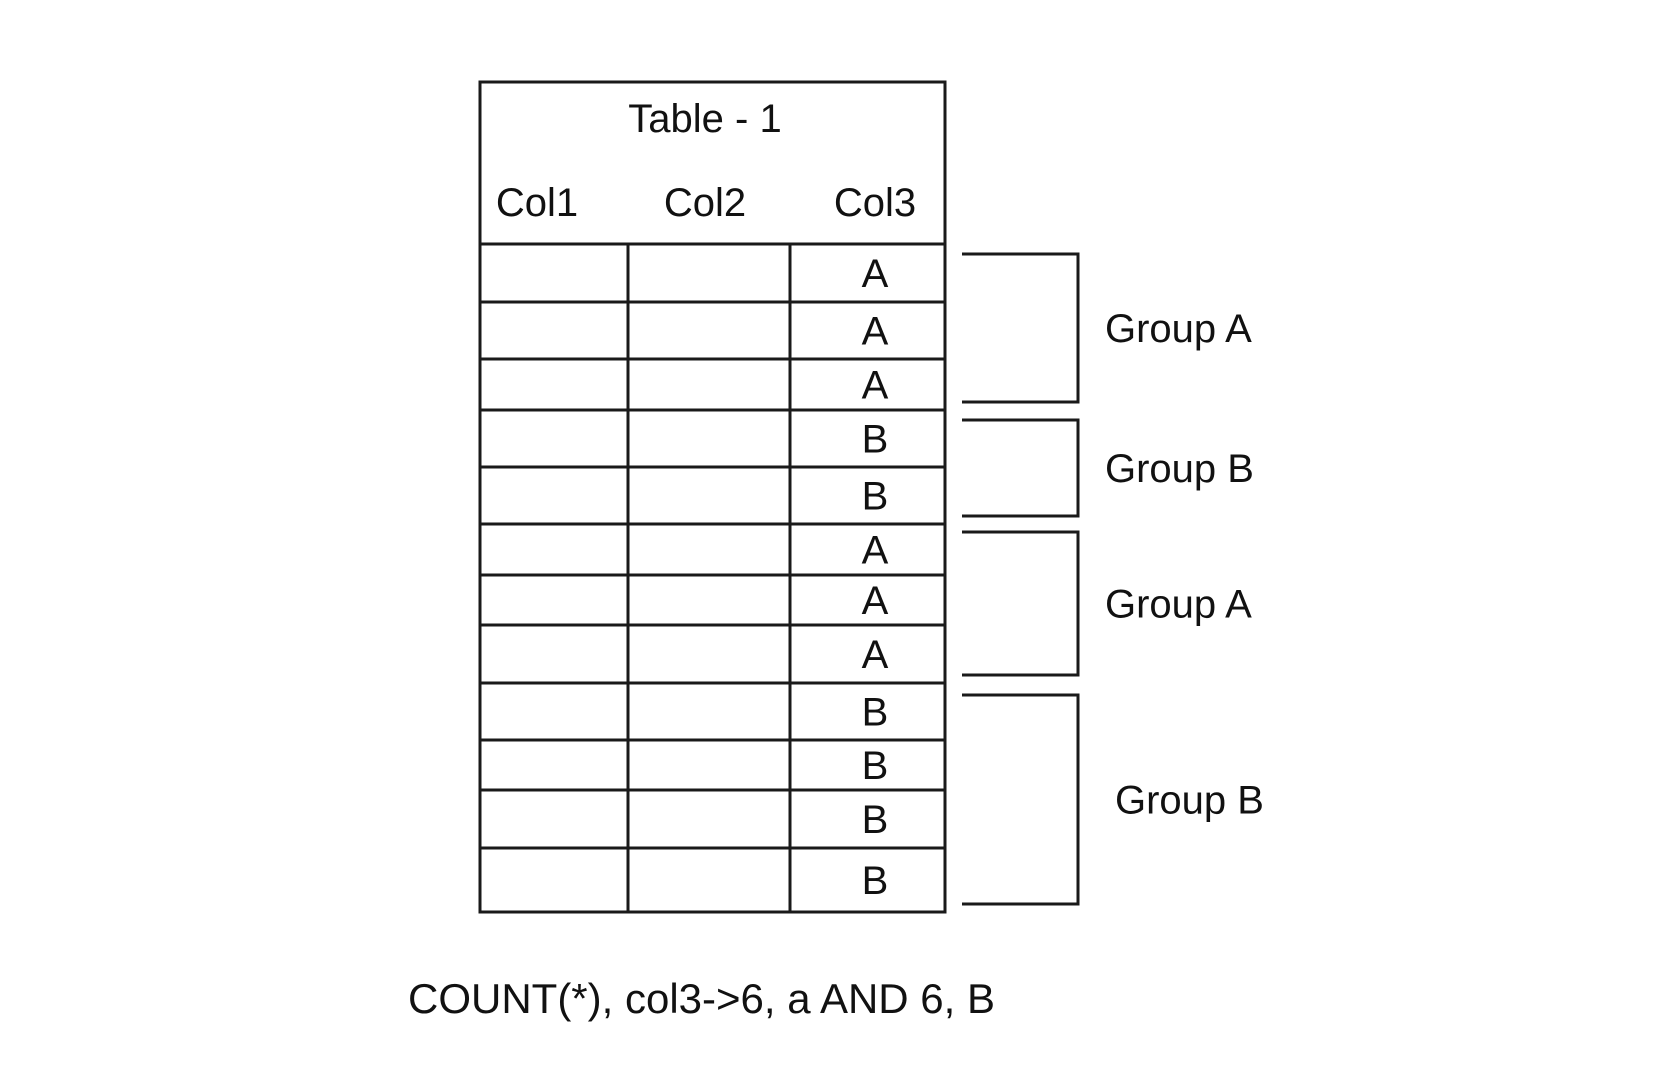  I want to click on column-header: Col3, so click(875, 203).